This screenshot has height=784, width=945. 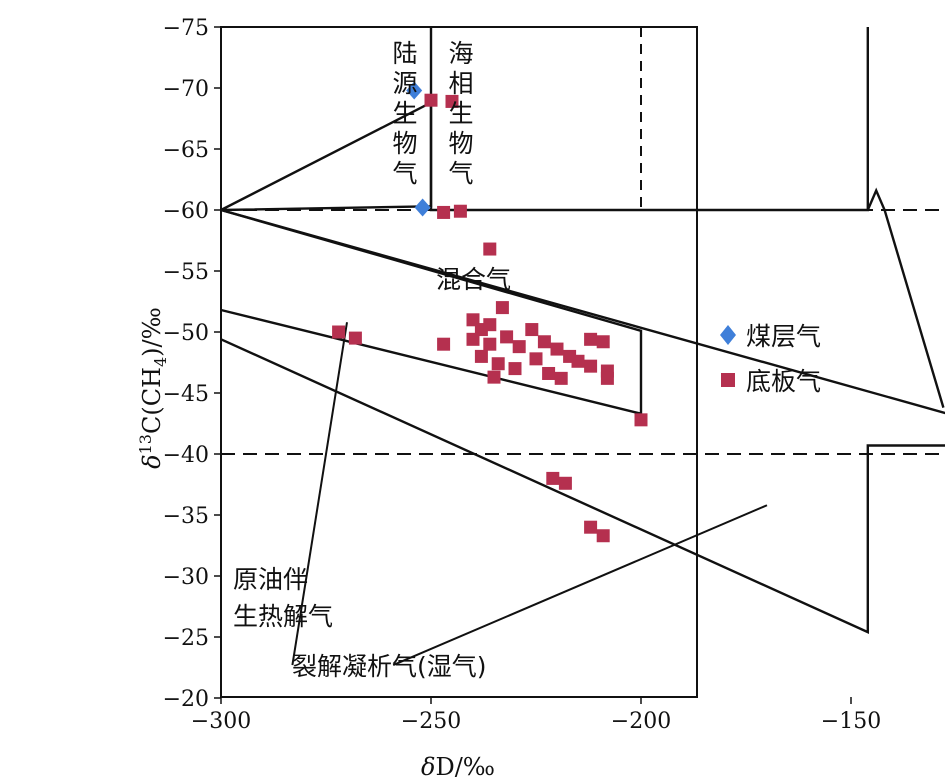 What do you see at coordinates (728, 335) in the screenshot?
I see `legend-marker-coalbed-gas` at bounding box center [728, 335].